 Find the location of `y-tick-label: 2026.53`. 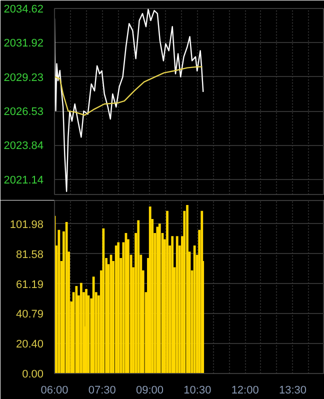

y-tick-label: 2026.53 is located at coordinates (24, 112).